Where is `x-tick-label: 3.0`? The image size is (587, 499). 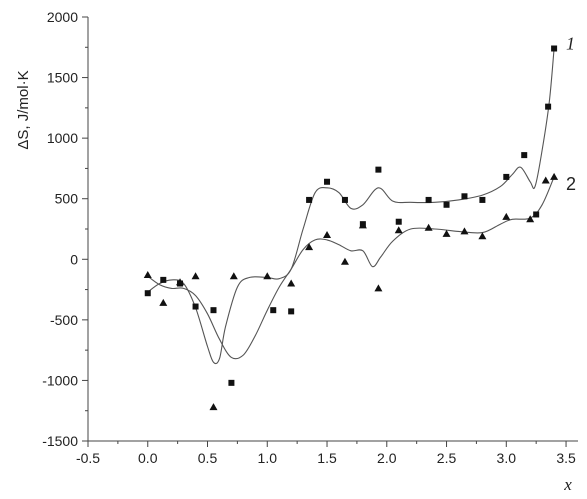
x-tick-label: 3.0 is located at coordinates (507, 458).